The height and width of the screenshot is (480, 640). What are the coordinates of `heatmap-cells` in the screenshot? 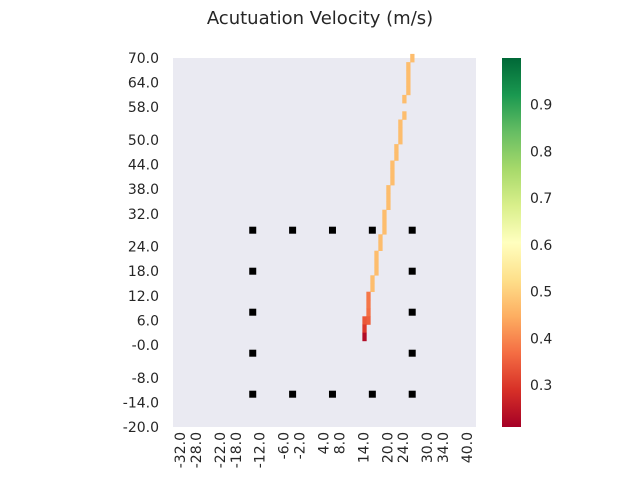 It's located at (388, 197).